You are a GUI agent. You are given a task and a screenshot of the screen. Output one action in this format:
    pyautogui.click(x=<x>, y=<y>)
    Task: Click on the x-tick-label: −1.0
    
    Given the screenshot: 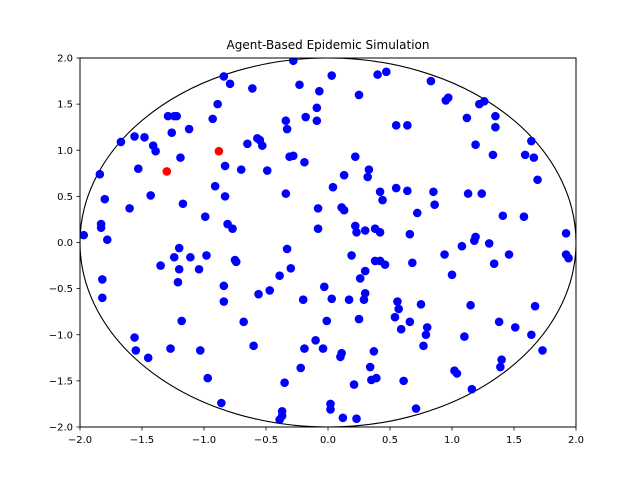 What is the action you would take?
    pyautogui.click(x=204, y=440)
    